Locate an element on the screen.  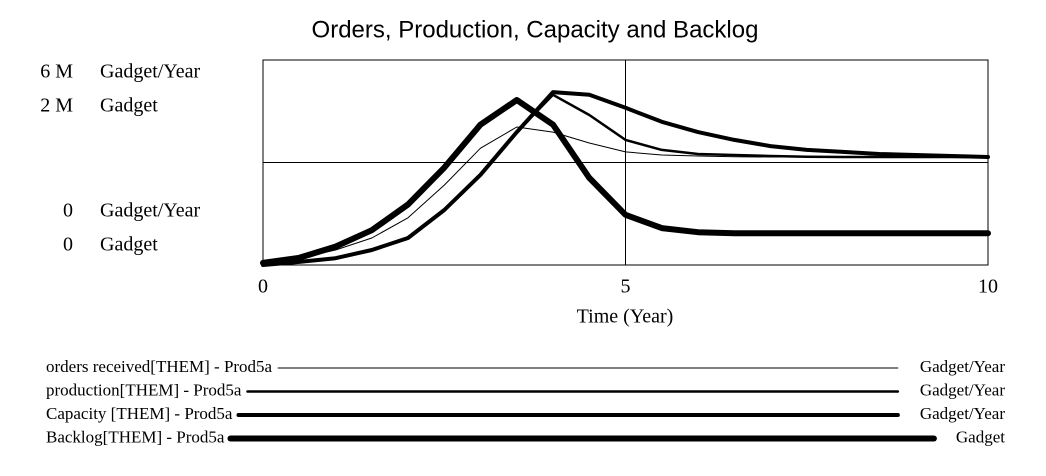
legend-label: orders received[THEM] - Prod5a is located at coordinates (159, 366).